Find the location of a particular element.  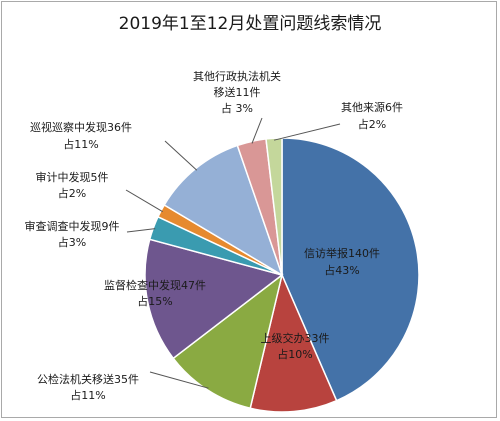

slice-percent: 占3% is located at coordinates (72, 242).